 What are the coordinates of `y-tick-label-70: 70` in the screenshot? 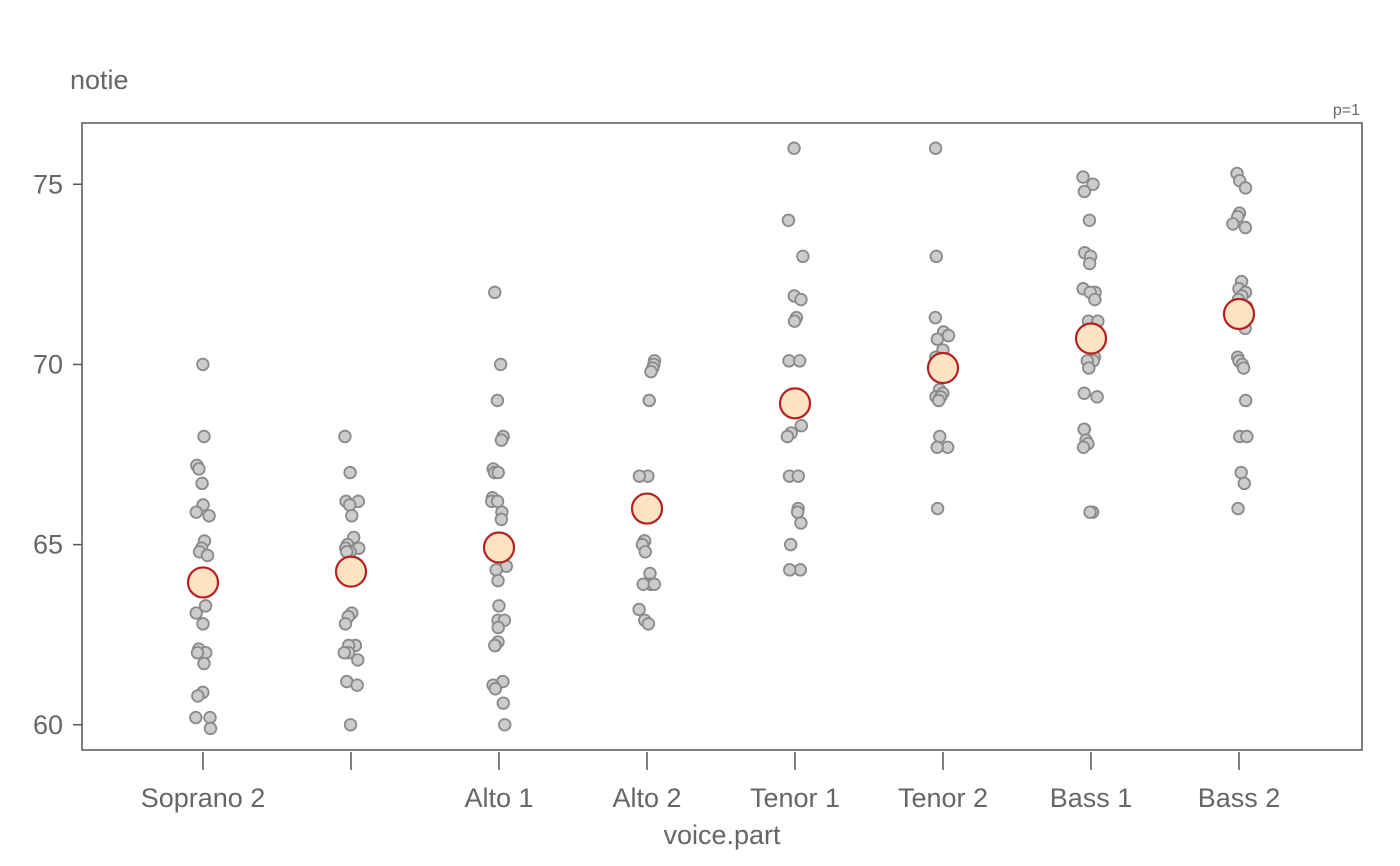 It's located at (48, 364).